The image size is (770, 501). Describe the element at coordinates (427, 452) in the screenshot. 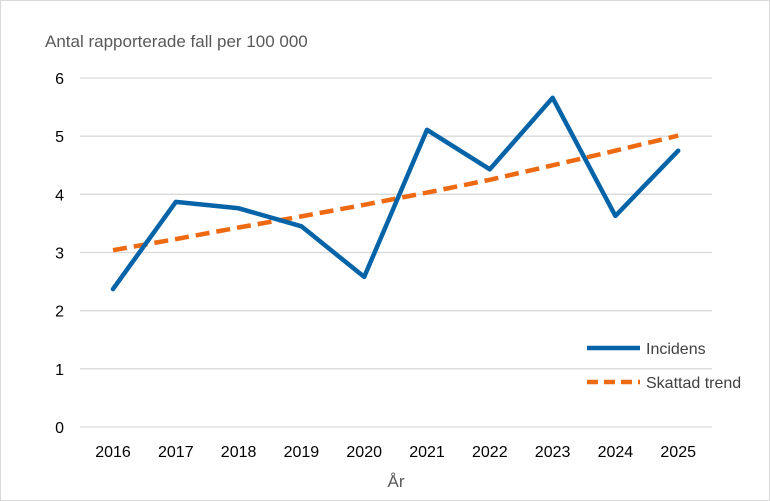

I see `x-tick-2021: 2021` at that location.